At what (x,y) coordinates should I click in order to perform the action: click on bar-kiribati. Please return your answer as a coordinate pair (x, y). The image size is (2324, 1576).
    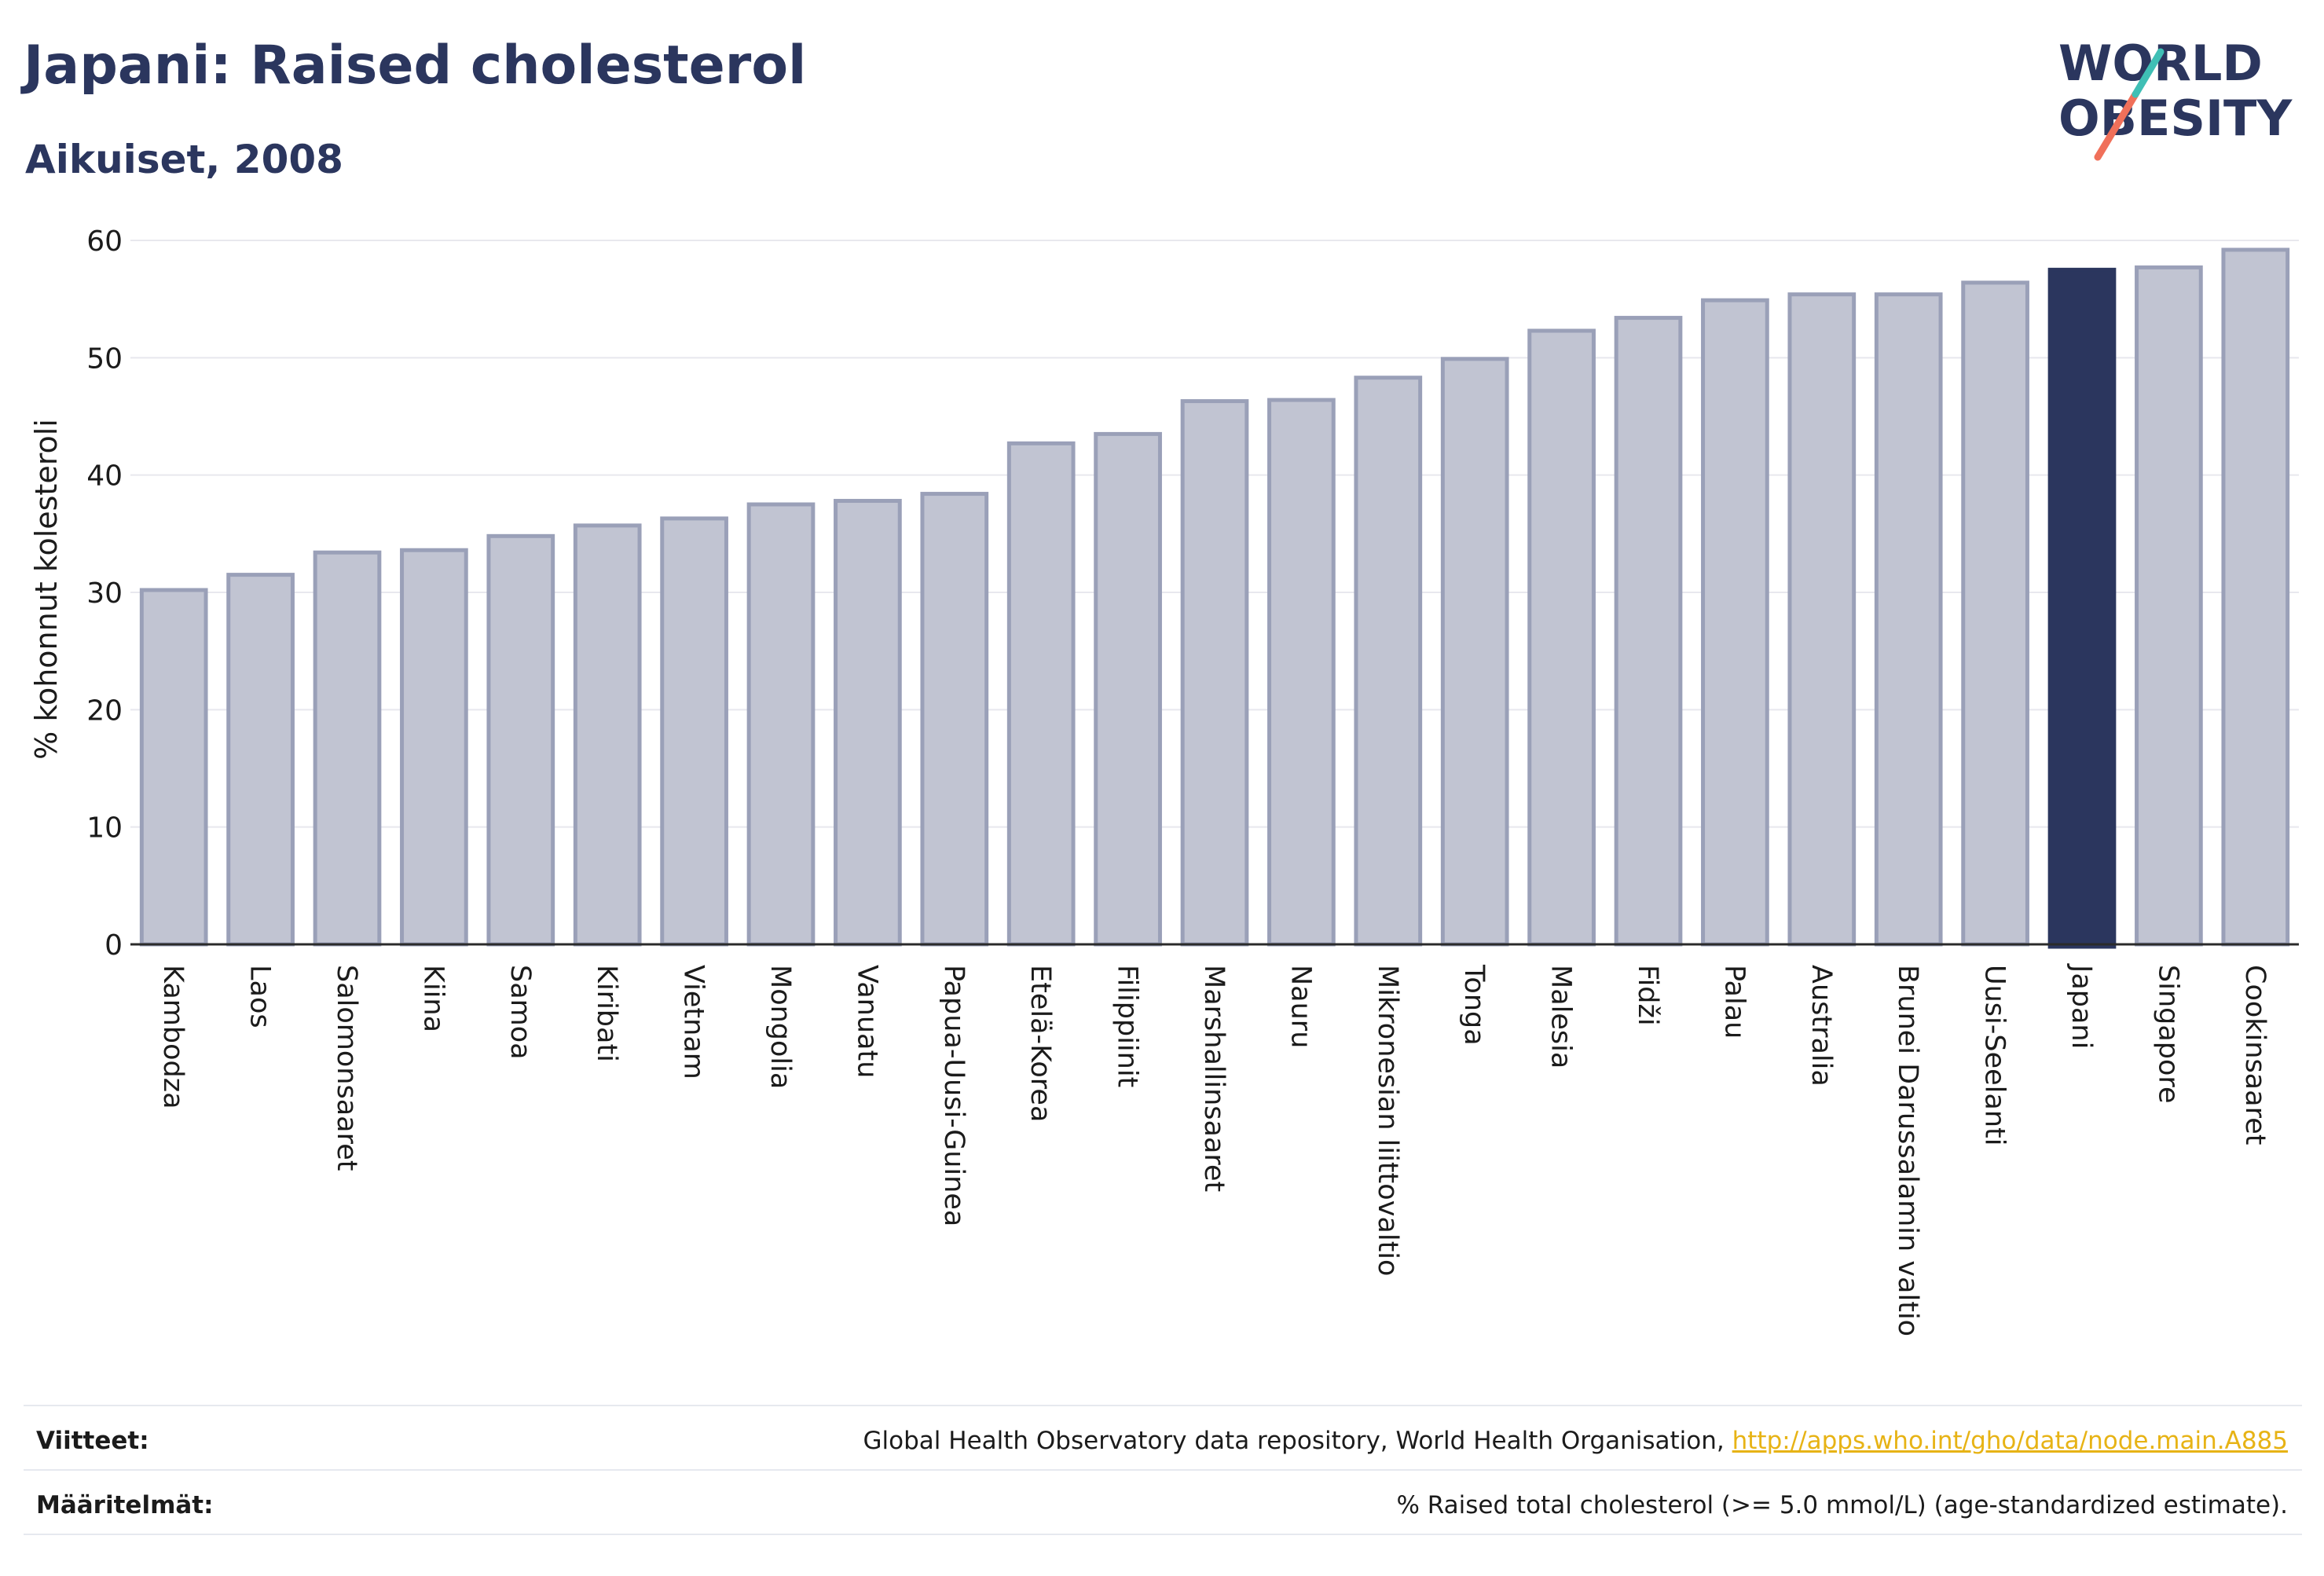
    Looking at the image, I should click on (607, 735).